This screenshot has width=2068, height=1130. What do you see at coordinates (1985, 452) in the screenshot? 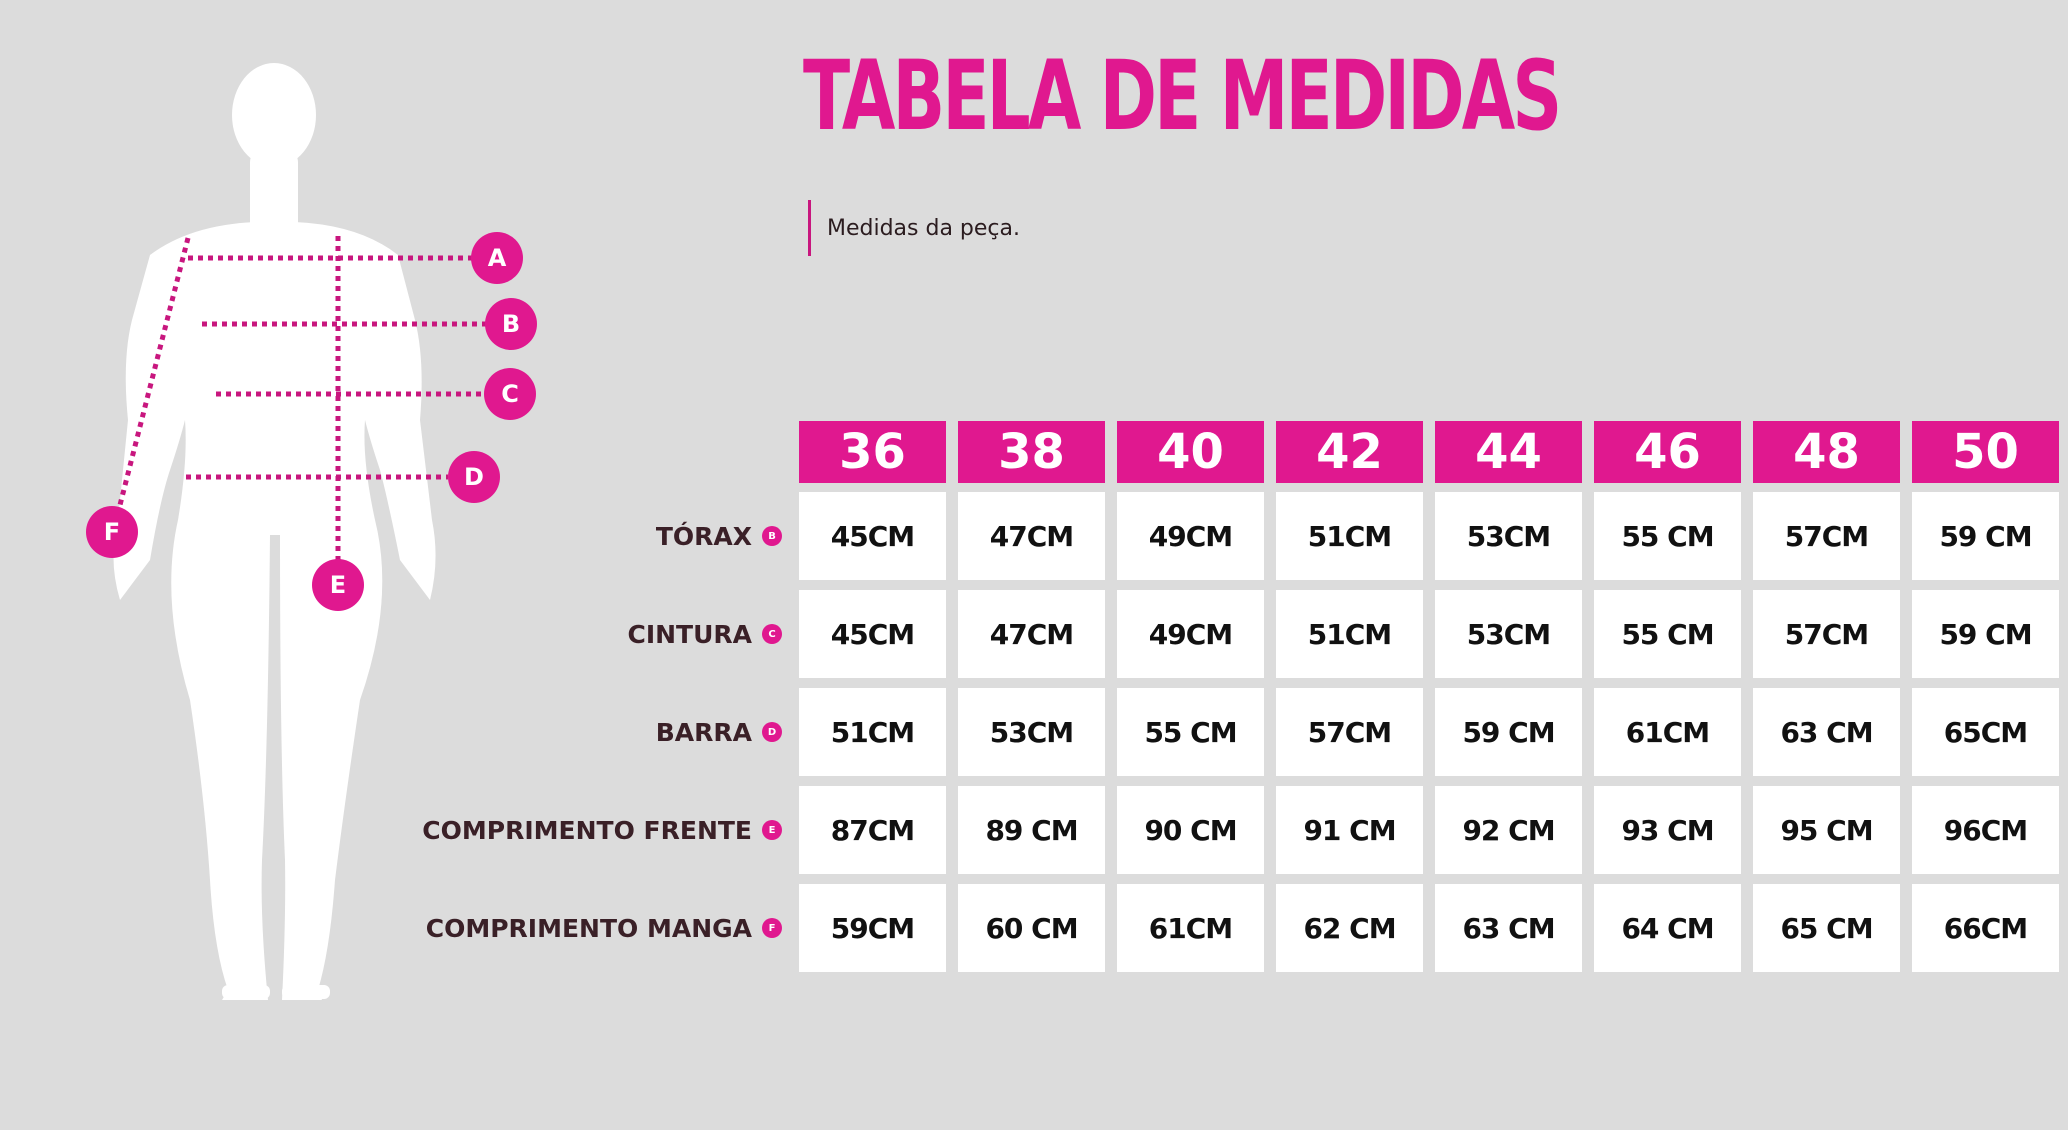
I see `size-header-cell: 50` at bounding box center [1985, 452].